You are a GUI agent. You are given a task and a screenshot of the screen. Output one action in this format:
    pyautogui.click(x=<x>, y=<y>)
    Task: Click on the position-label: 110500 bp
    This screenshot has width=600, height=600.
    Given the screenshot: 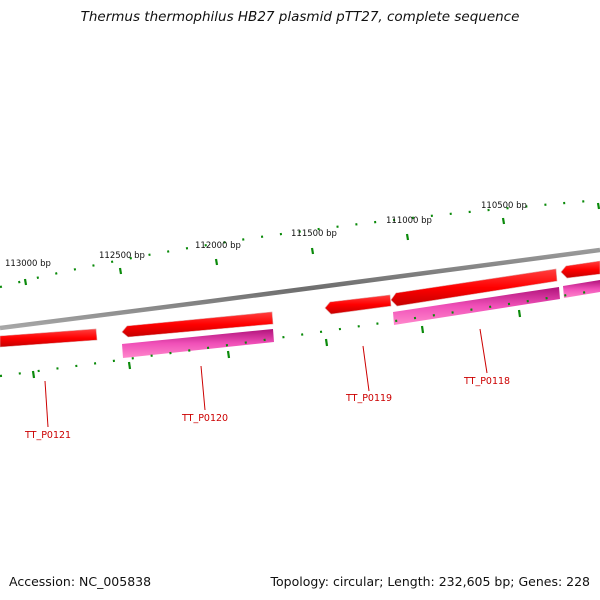 What is the action you would take?
    pyautogui.click(x=504, y=206)
    